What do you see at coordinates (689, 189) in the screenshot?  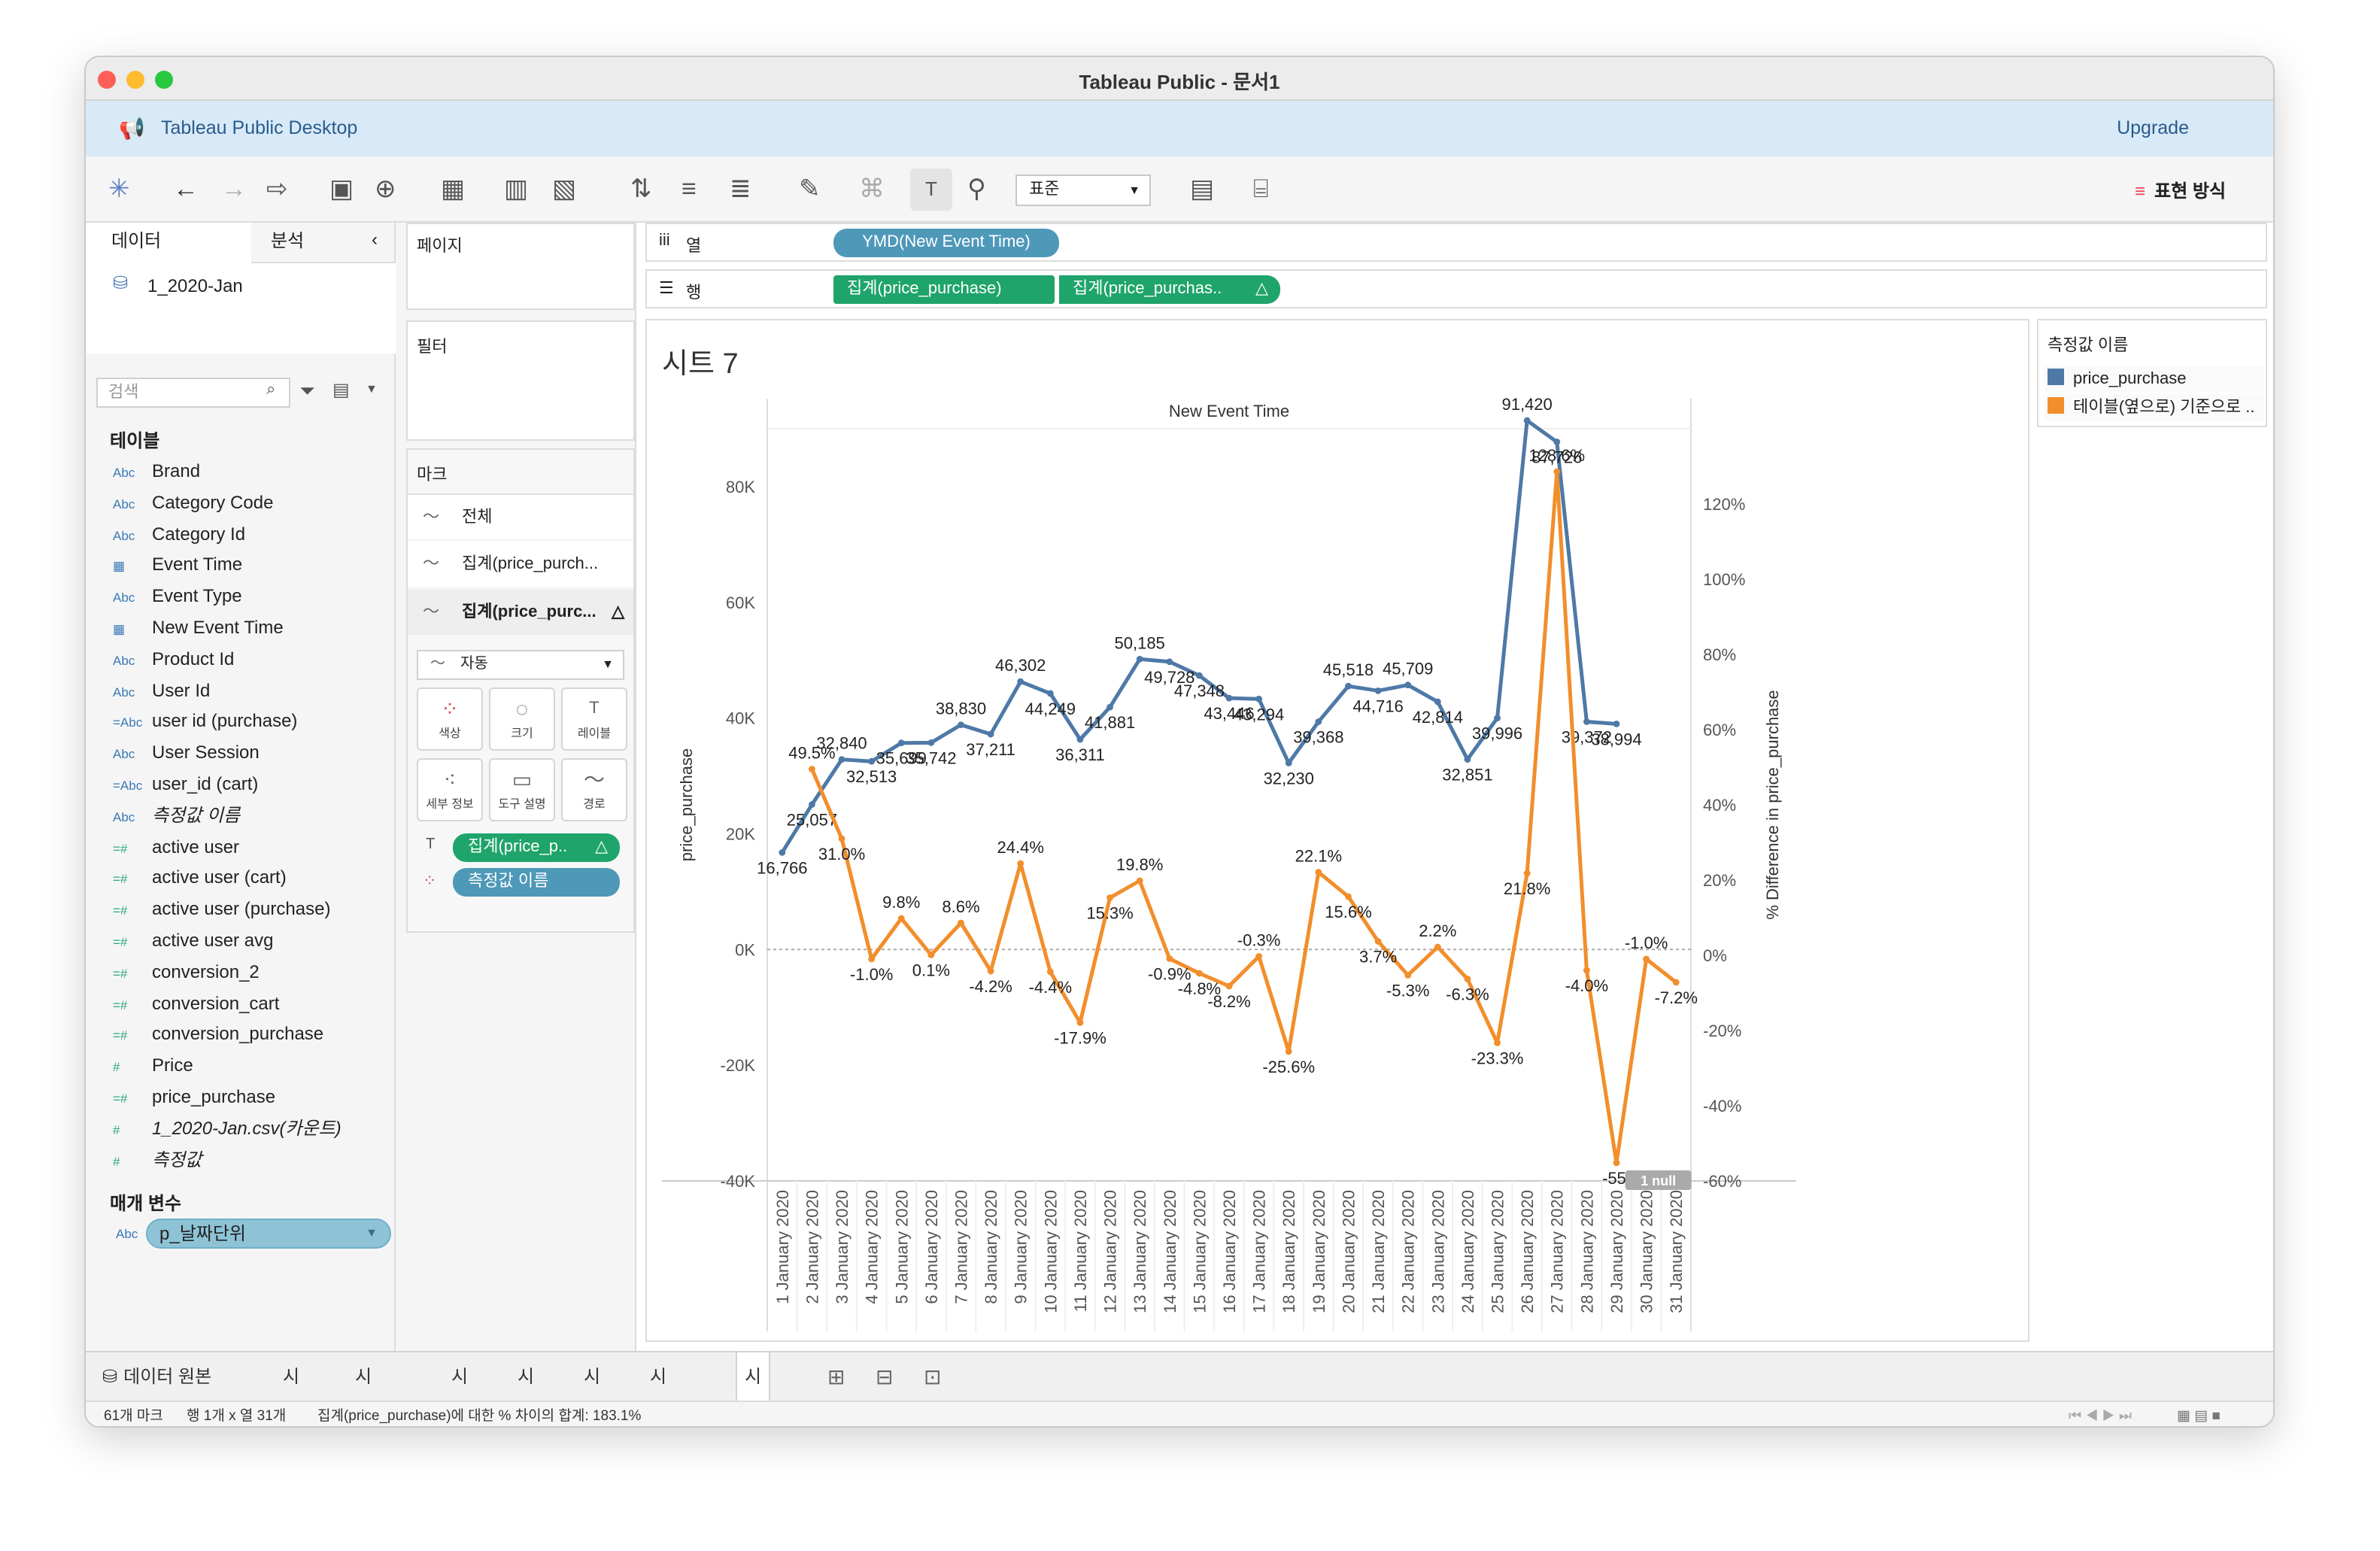 I see `sort-asc-icon: ≡` at bounding box center [689, 189].